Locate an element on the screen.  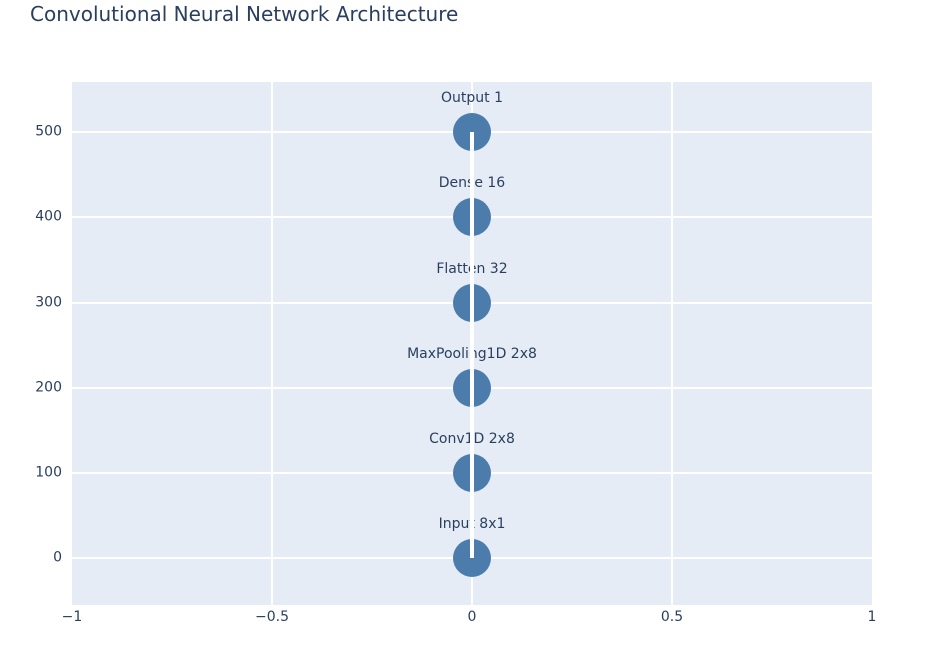
y-tick-label: 100 is located at coordinates (48, 472).